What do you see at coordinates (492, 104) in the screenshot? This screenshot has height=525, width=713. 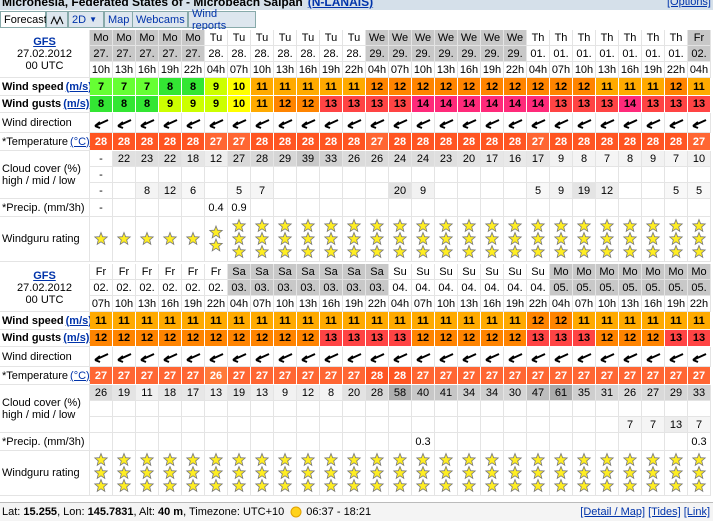 I see `wind-cell: 14` at bounding box center [492, 104].